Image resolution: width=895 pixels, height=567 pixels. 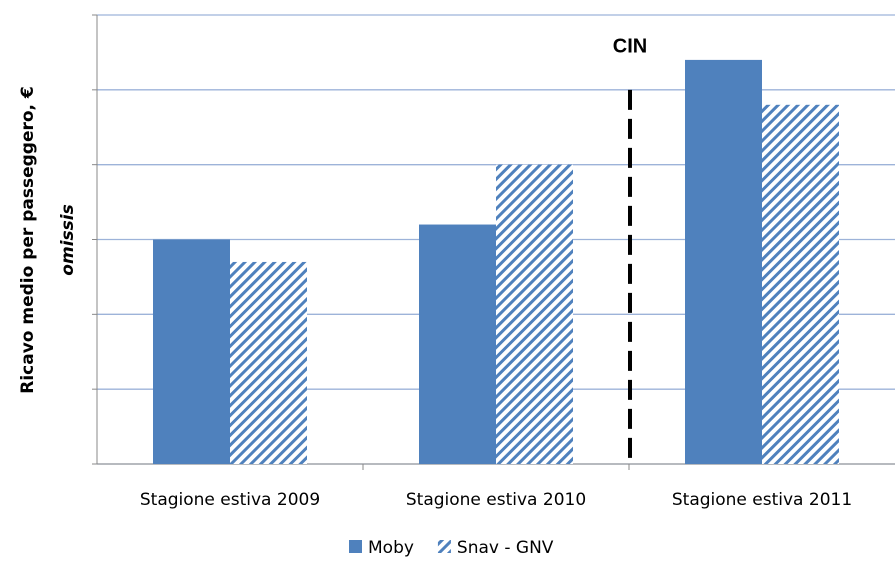 I want to click on x-tick-label: Stagione estiva 2009, so click(x=230, y=500).